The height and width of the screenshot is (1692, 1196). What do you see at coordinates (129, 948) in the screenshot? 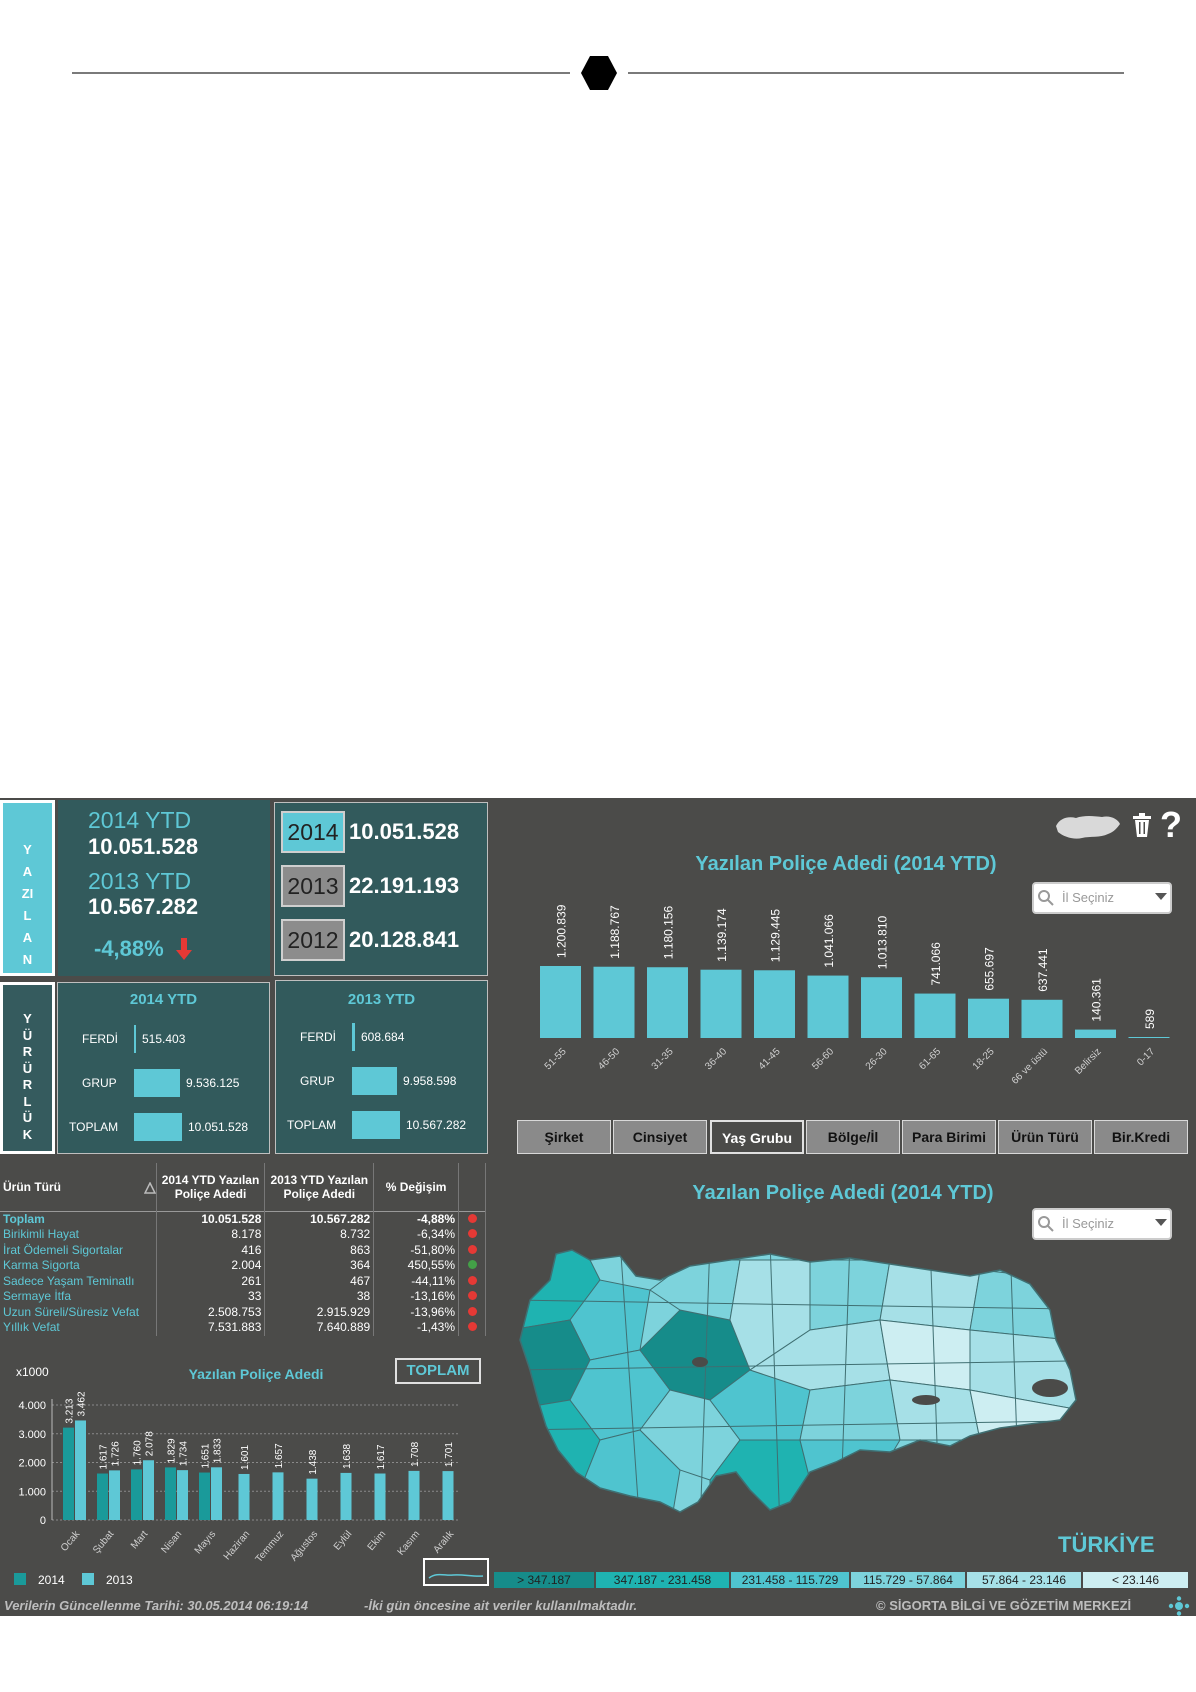
I see `ytd-change: -4,88%` at bounding box center [129, 948].